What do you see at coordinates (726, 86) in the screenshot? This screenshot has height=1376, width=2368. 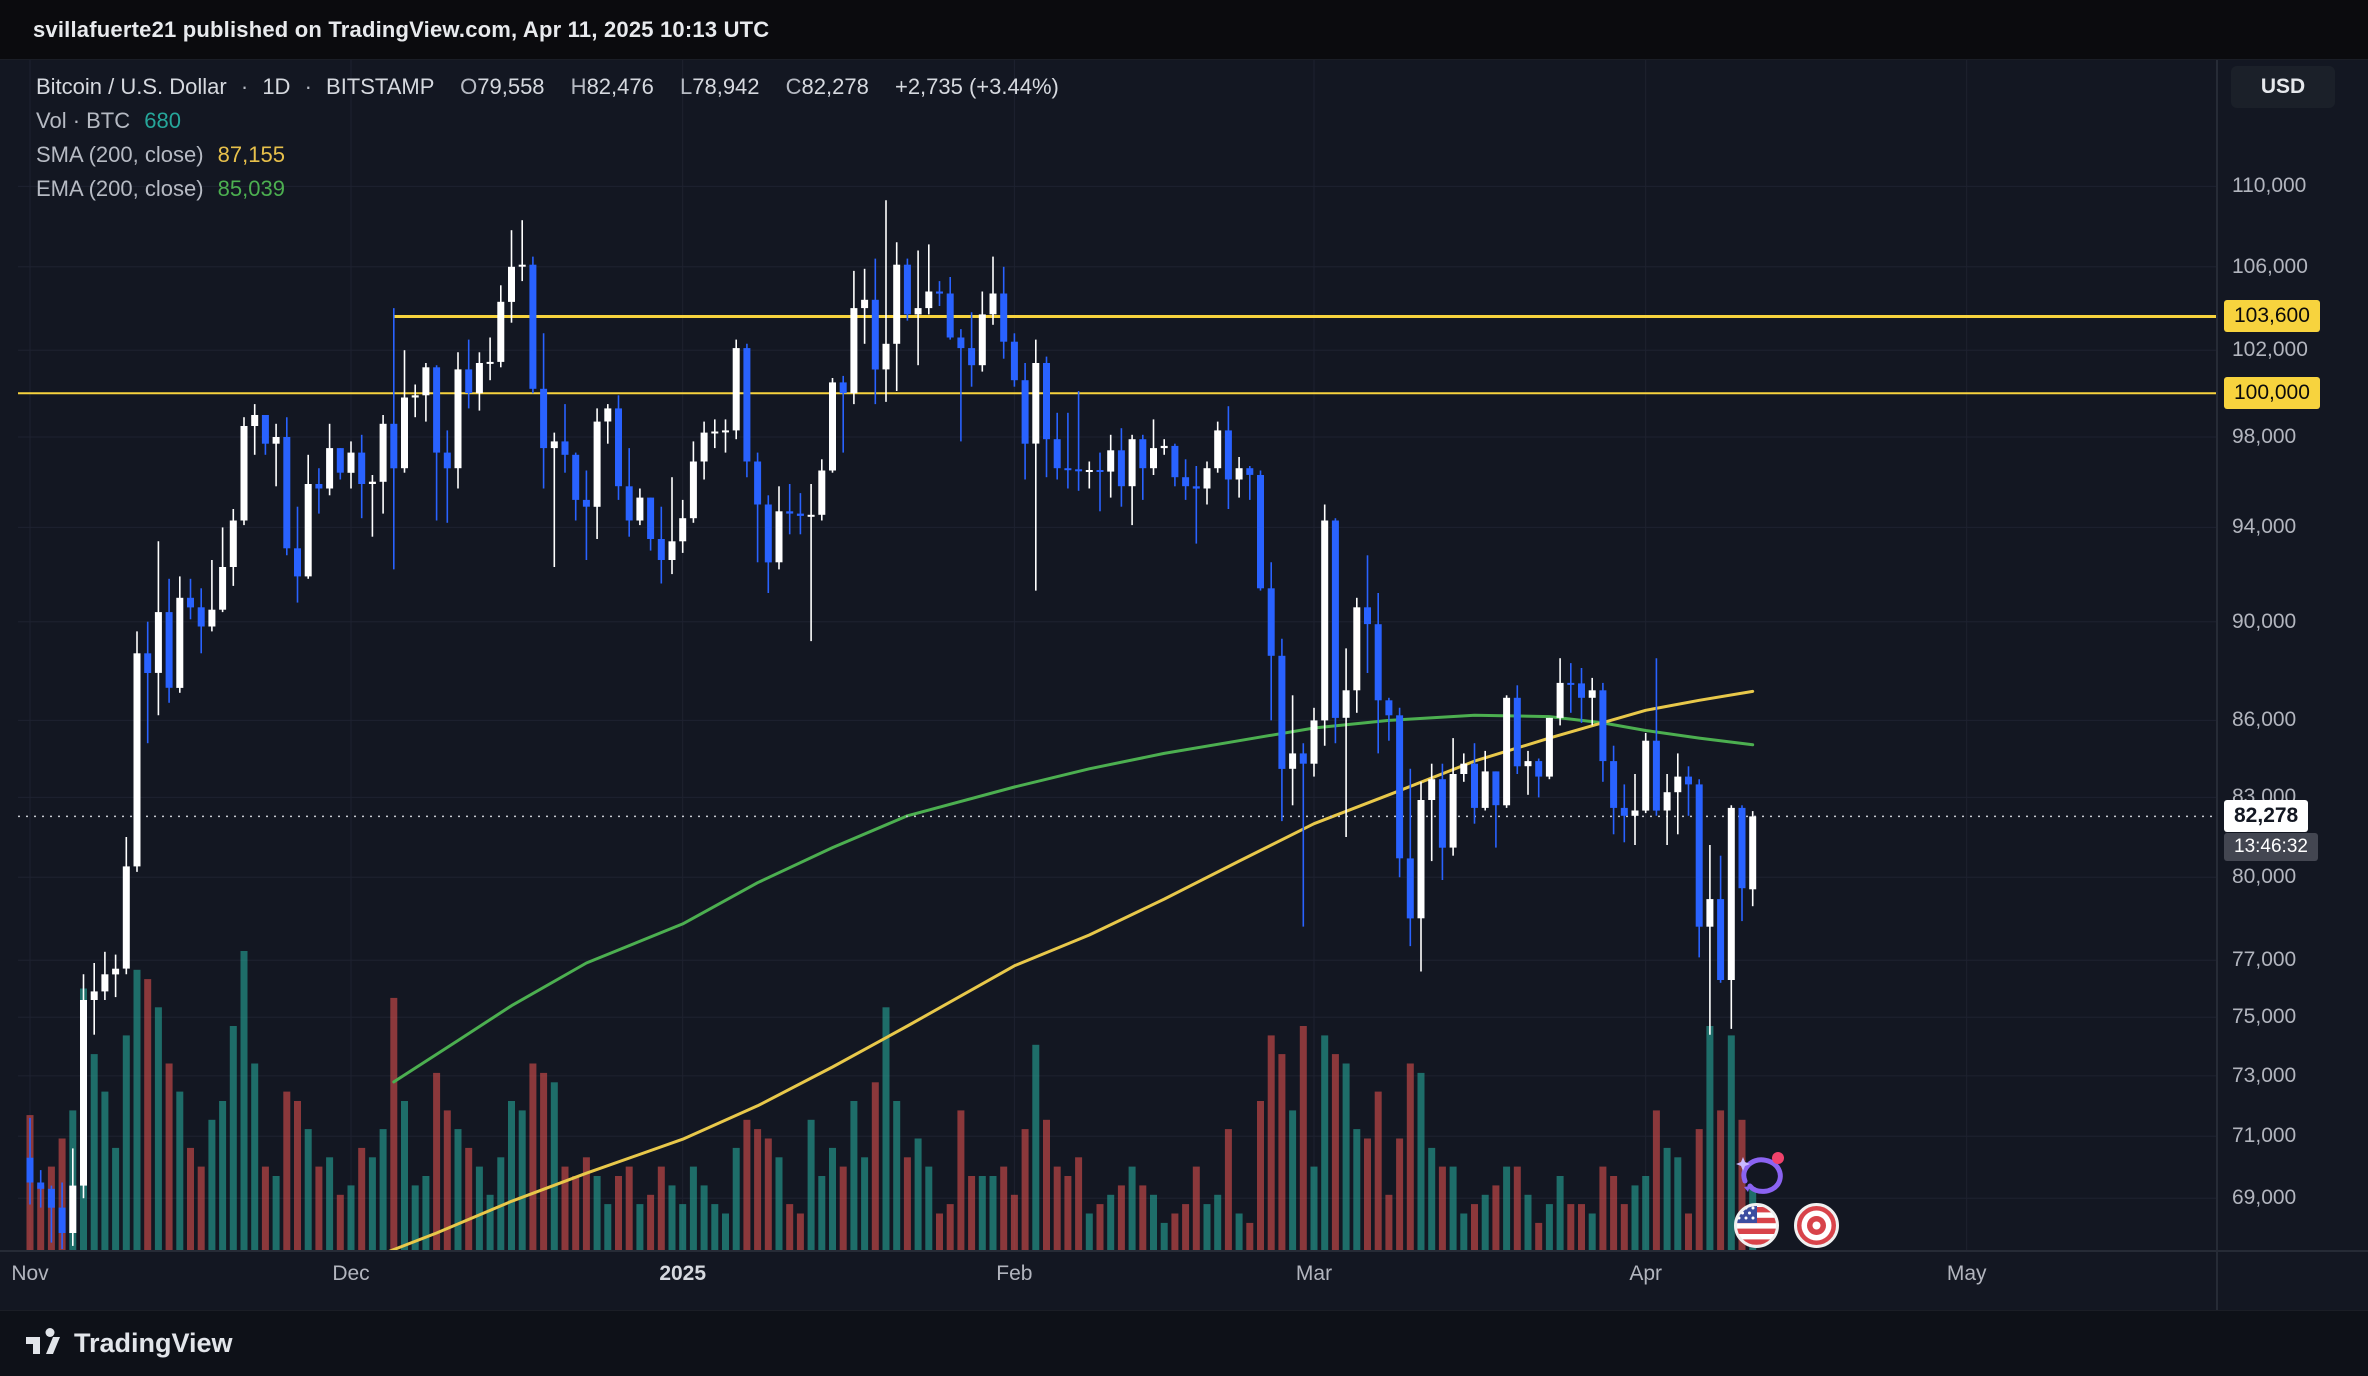 I see `low-value: 78,942` at bounding box center [726, 86].